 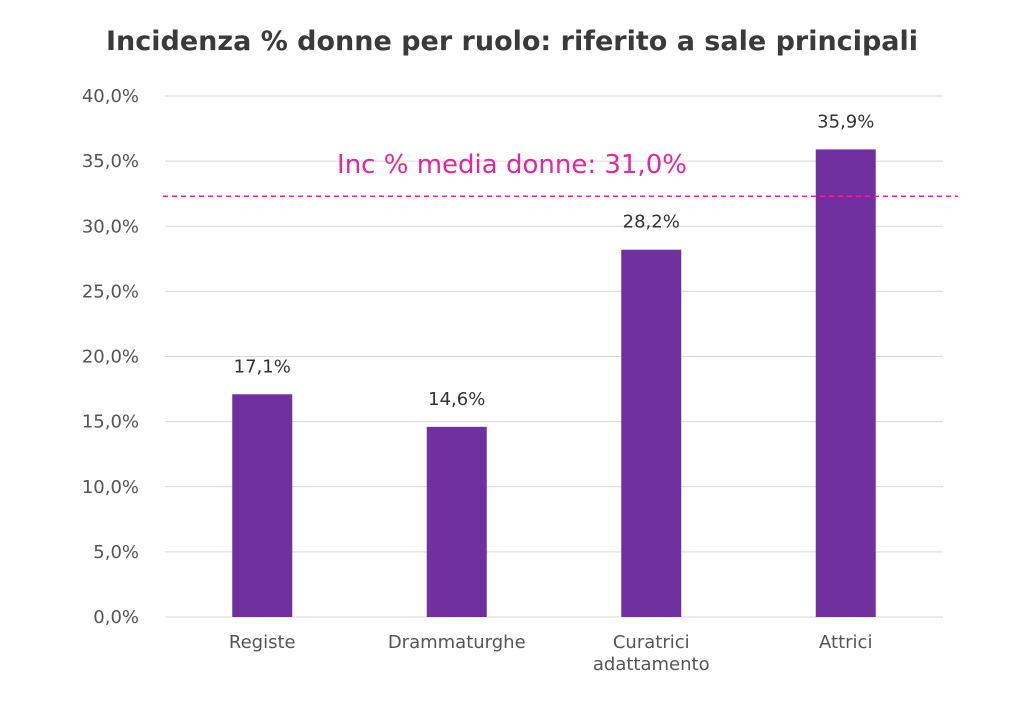 I want to click on category-label-line: Attrici, so click(x=845, y=642).